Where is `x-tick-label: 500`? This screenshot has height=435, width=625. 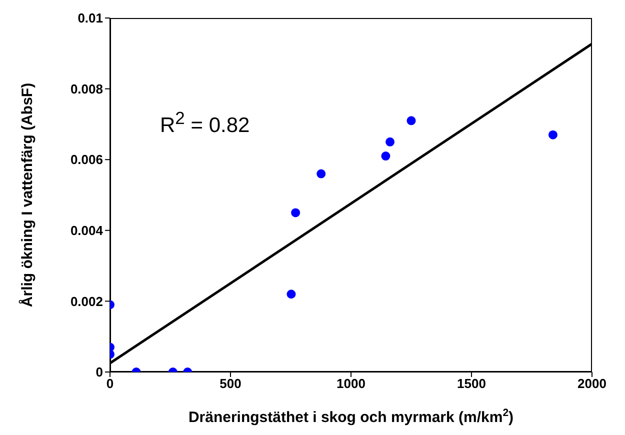
x-tick-label: 500 is located at coordinates (231, 384).